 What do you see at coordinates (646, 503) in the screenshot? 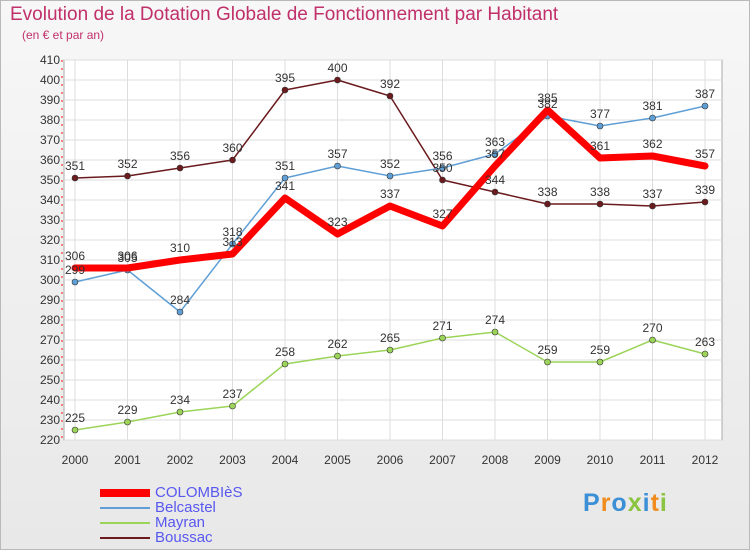
I see `logo-letter: i` at bounding box center [646, 503].